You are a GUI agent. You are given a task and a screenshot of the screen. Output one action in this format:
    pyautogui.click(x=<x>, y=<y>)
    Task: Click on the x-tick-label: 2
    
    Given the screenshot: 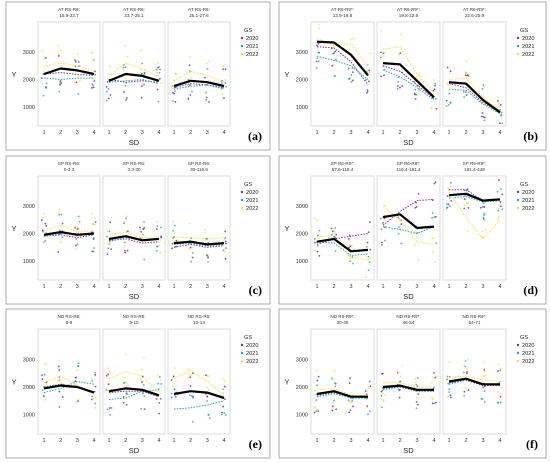 What is the action you would take?
    pyautogui.click(x=60, y=441)
    